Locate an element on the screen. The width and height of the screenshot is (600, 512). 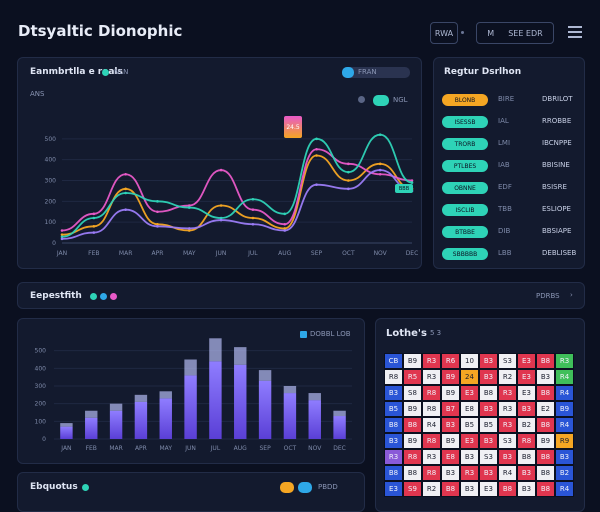
list-item: ISCLIB TBB ESLIOPE is located at coordinates (511, 210).